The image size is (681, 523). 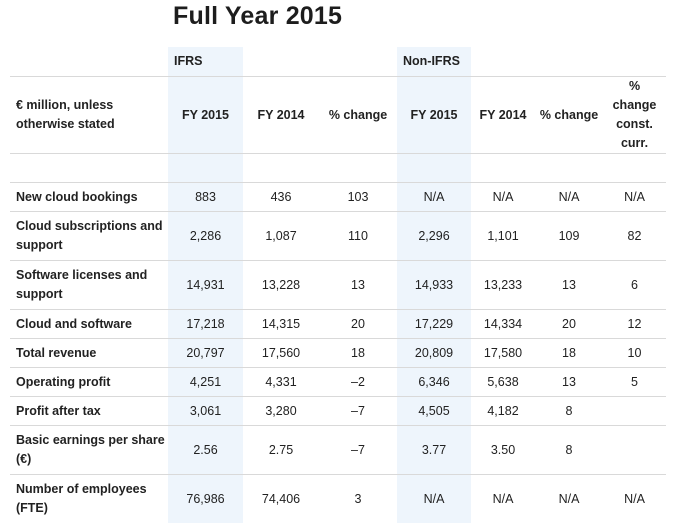 What do you see at coordinates (634, 285) in the screenshot?
I see `table-cell: 6` at bounding box center [634, 285].